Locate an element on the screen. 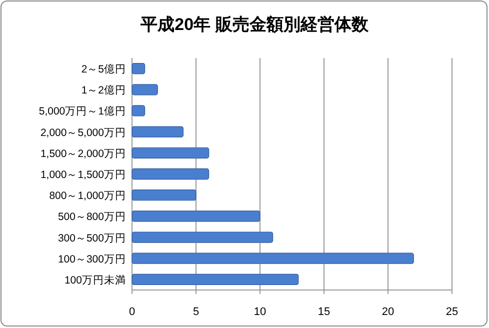  y-tick-label: 300～500万円 is located at coordinates (92, 238).